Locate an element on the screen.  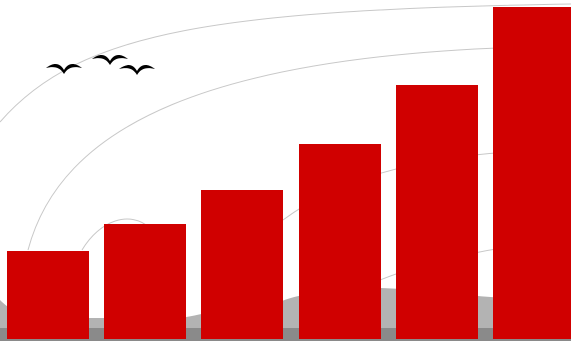
birds is located at coordinates (100, 65).